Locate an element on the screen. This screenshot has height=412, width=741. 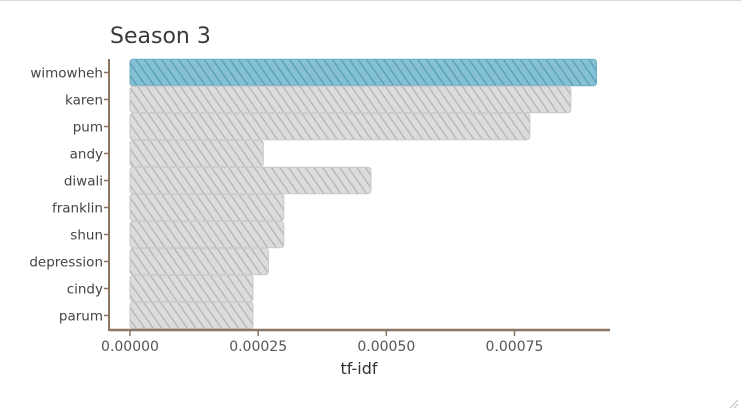
category-label-karen: karen is located at coordinates (84, 101).